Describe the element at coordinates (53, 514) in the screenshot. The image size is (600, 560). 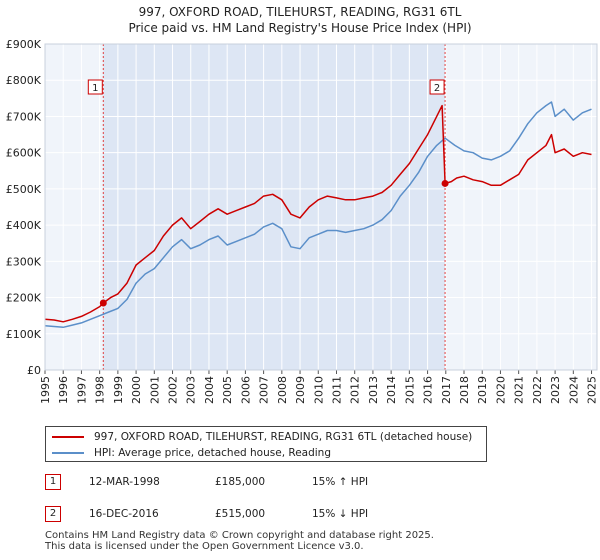
I see `sale-marker-badge: 2` at that location.